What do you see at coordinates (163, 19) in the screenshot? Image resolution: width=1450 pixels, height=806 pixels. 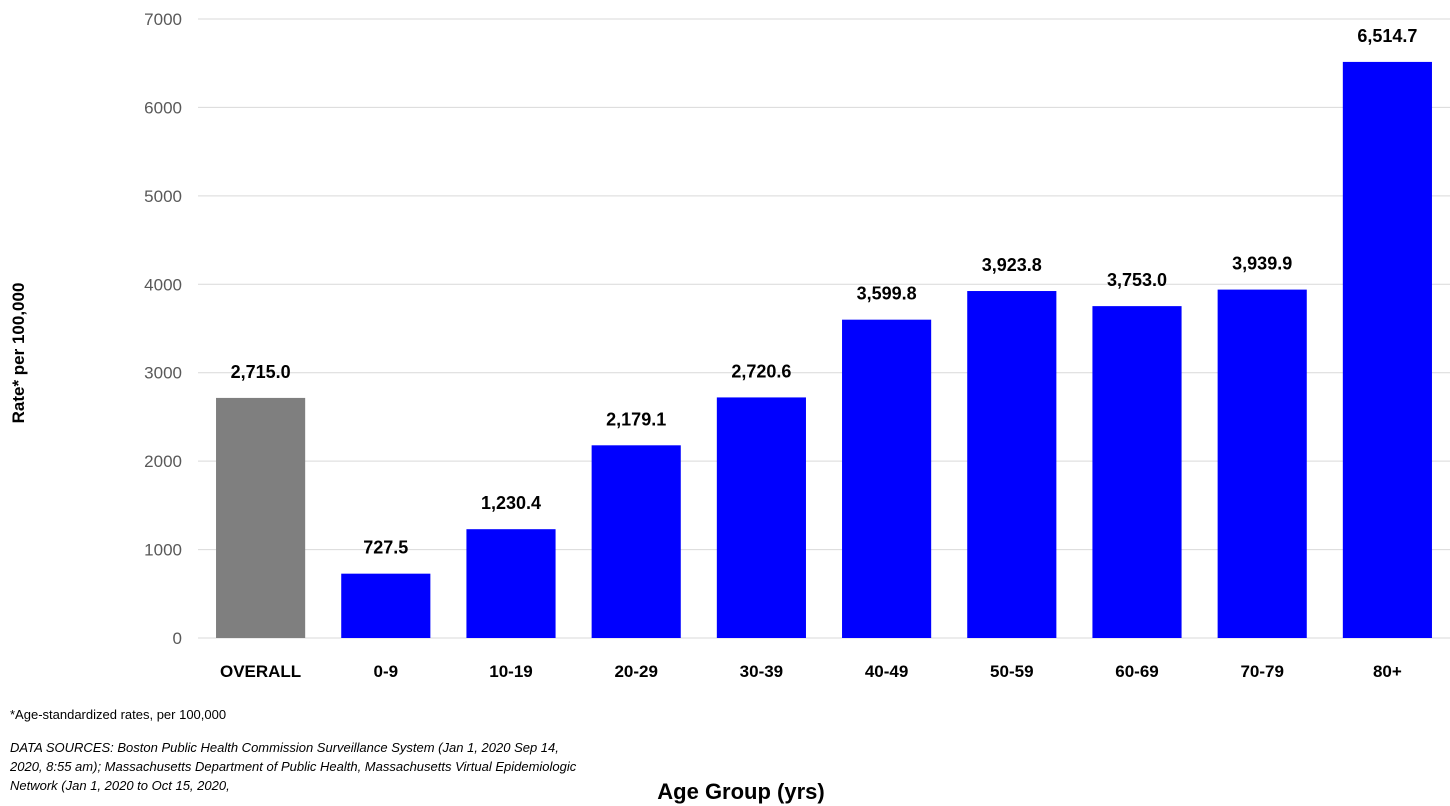 I see `y-tick-label: 7000` at bounding box center [163, 19].